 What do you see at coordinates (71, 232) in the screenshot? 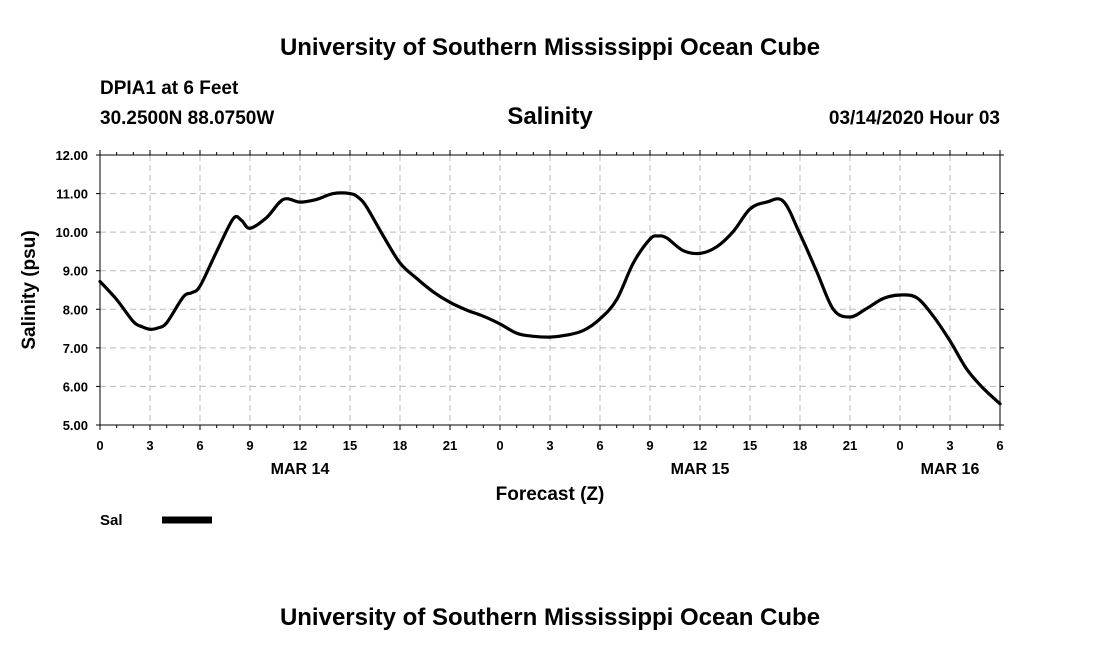
I see `y-tick-label: 10.00` at bounding box center [71, 232].